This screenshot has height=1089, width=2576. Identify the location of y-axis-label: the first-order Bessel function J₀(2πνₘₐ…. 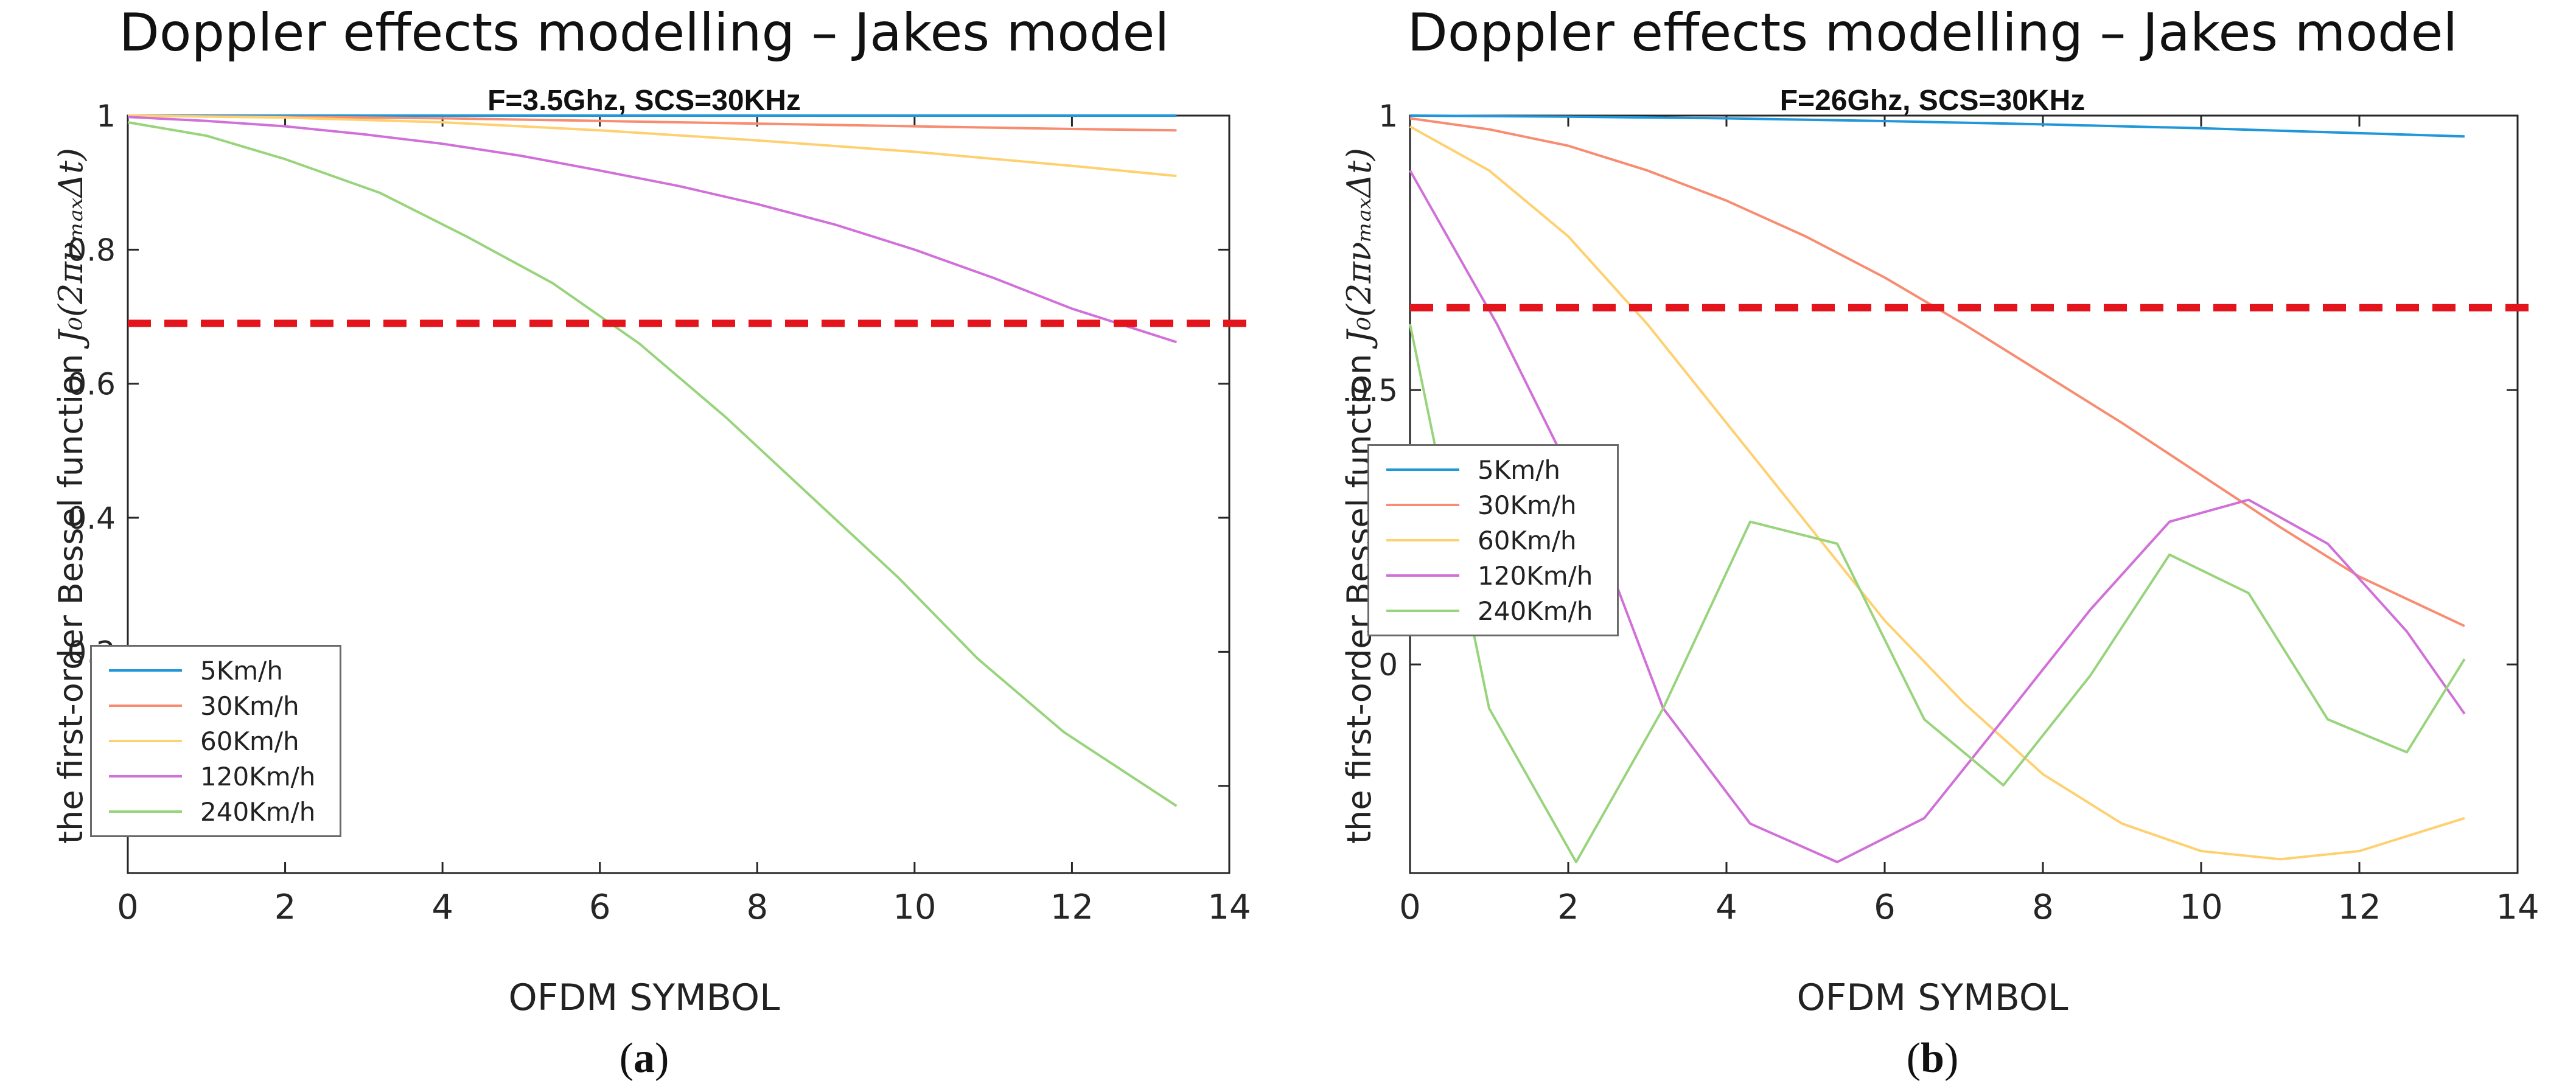
(71, 496).